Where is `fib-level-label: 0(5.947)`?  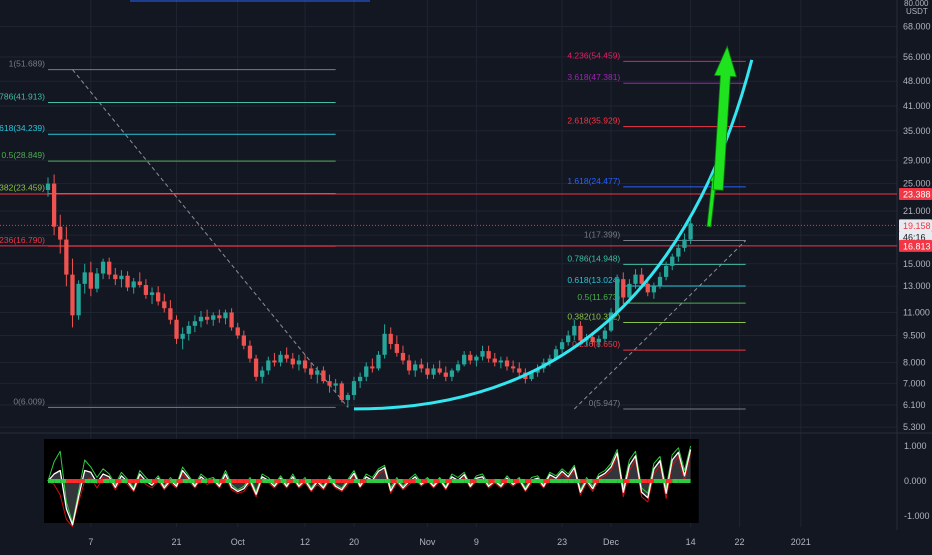 fib-level-label: 0(5.947) is located at coordinates (605, 403).